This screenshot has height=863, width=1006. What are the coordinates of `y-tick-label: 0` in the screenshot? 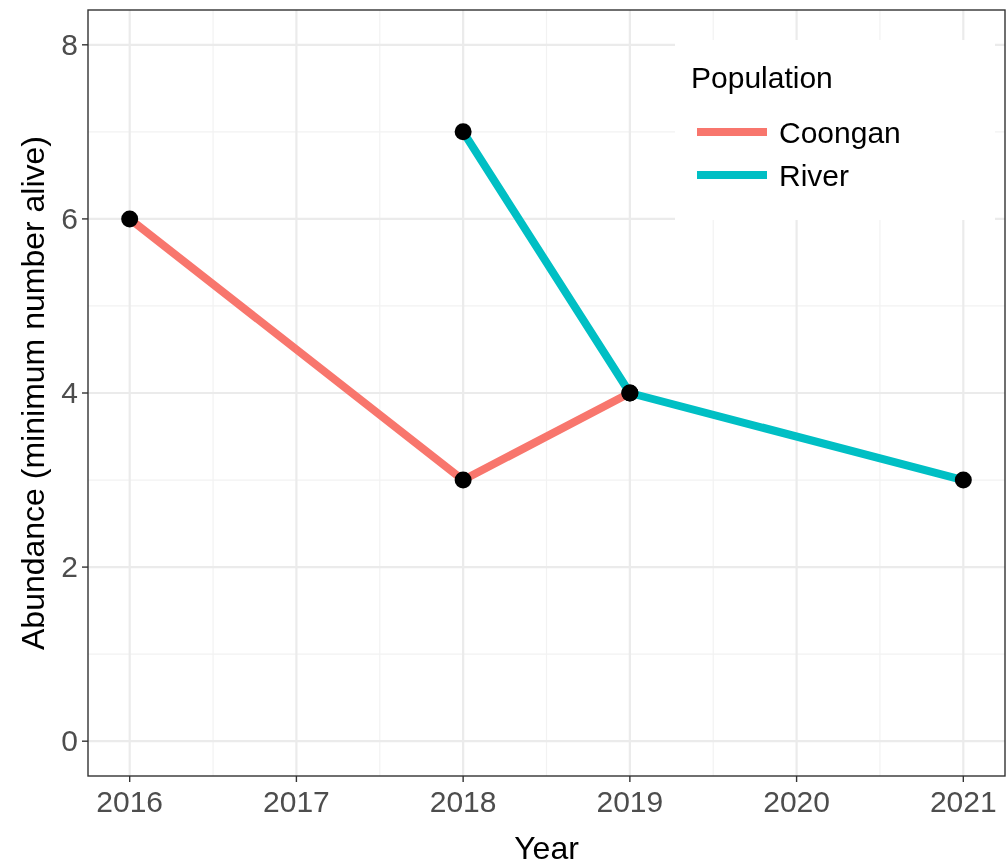 It's located at (69, 741).